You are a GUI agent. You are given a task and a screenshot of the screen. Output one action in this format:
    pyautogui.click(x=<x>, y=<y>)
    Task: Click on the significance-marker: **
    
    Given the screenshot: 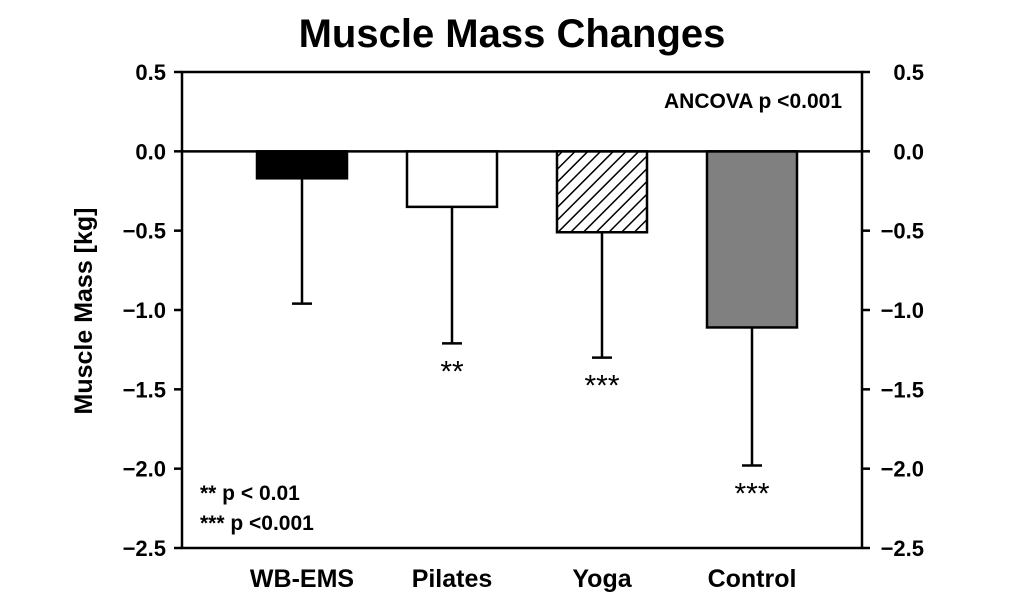 What is the action you would take?
    pyautogui.click(x=452, y=371)
    